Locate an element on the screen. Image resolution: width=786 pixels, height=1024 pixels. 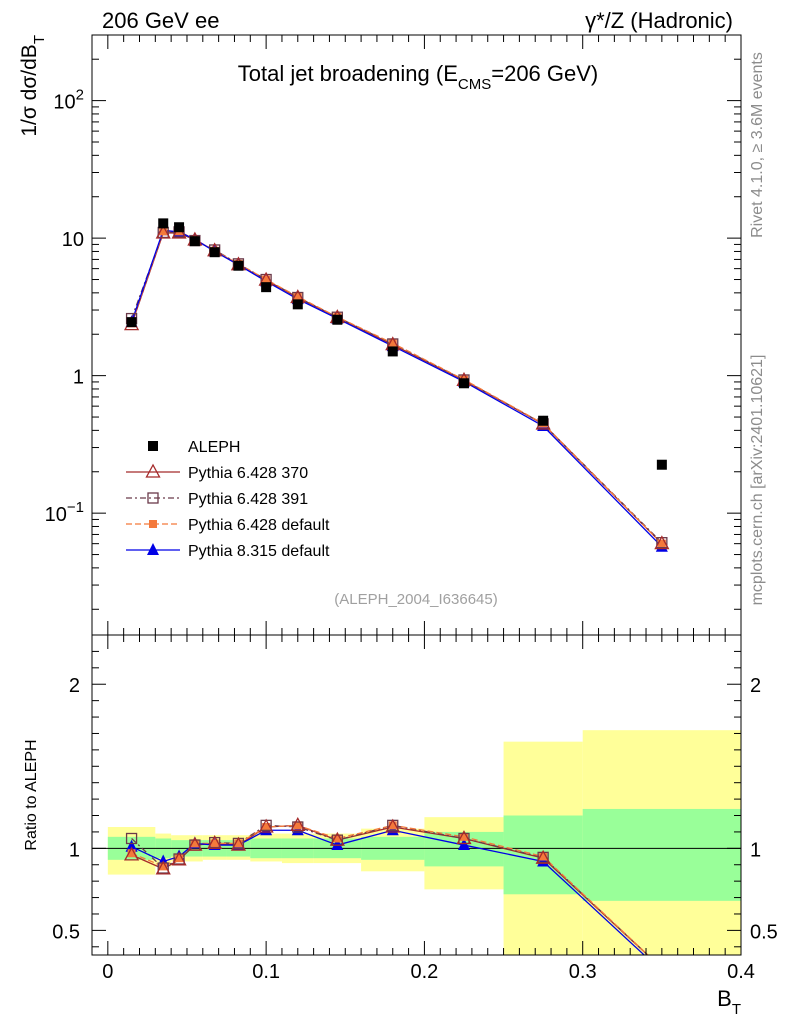
x-tick-label: 0.1 is located at coordinates (266, 972).